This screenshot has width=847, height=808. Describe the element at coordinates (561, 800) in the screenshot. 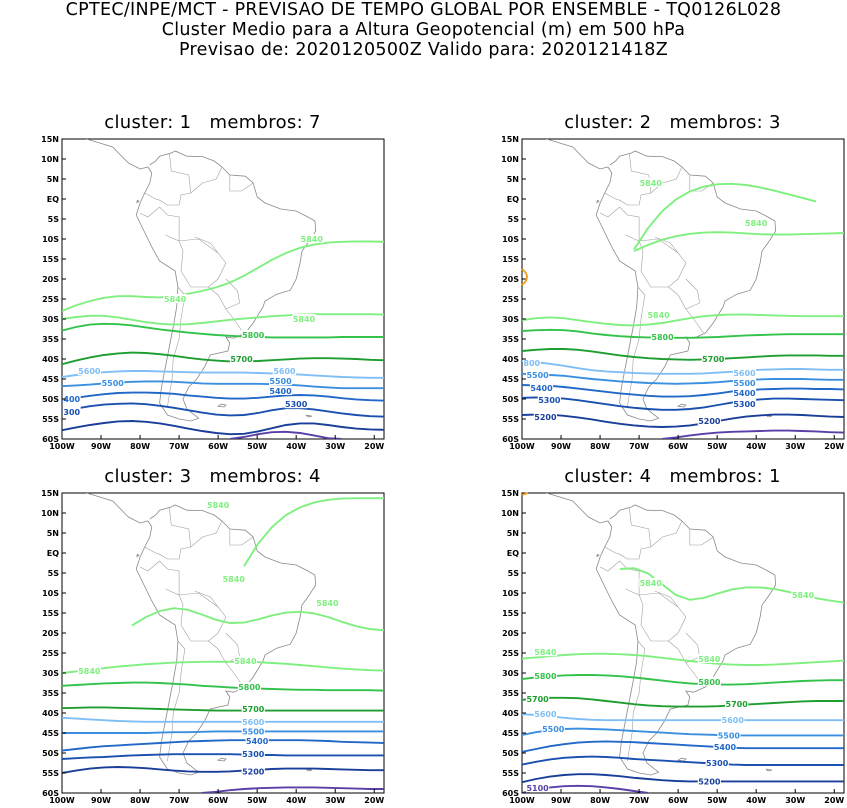

I see `lon-tick-label: 90W` at that location.